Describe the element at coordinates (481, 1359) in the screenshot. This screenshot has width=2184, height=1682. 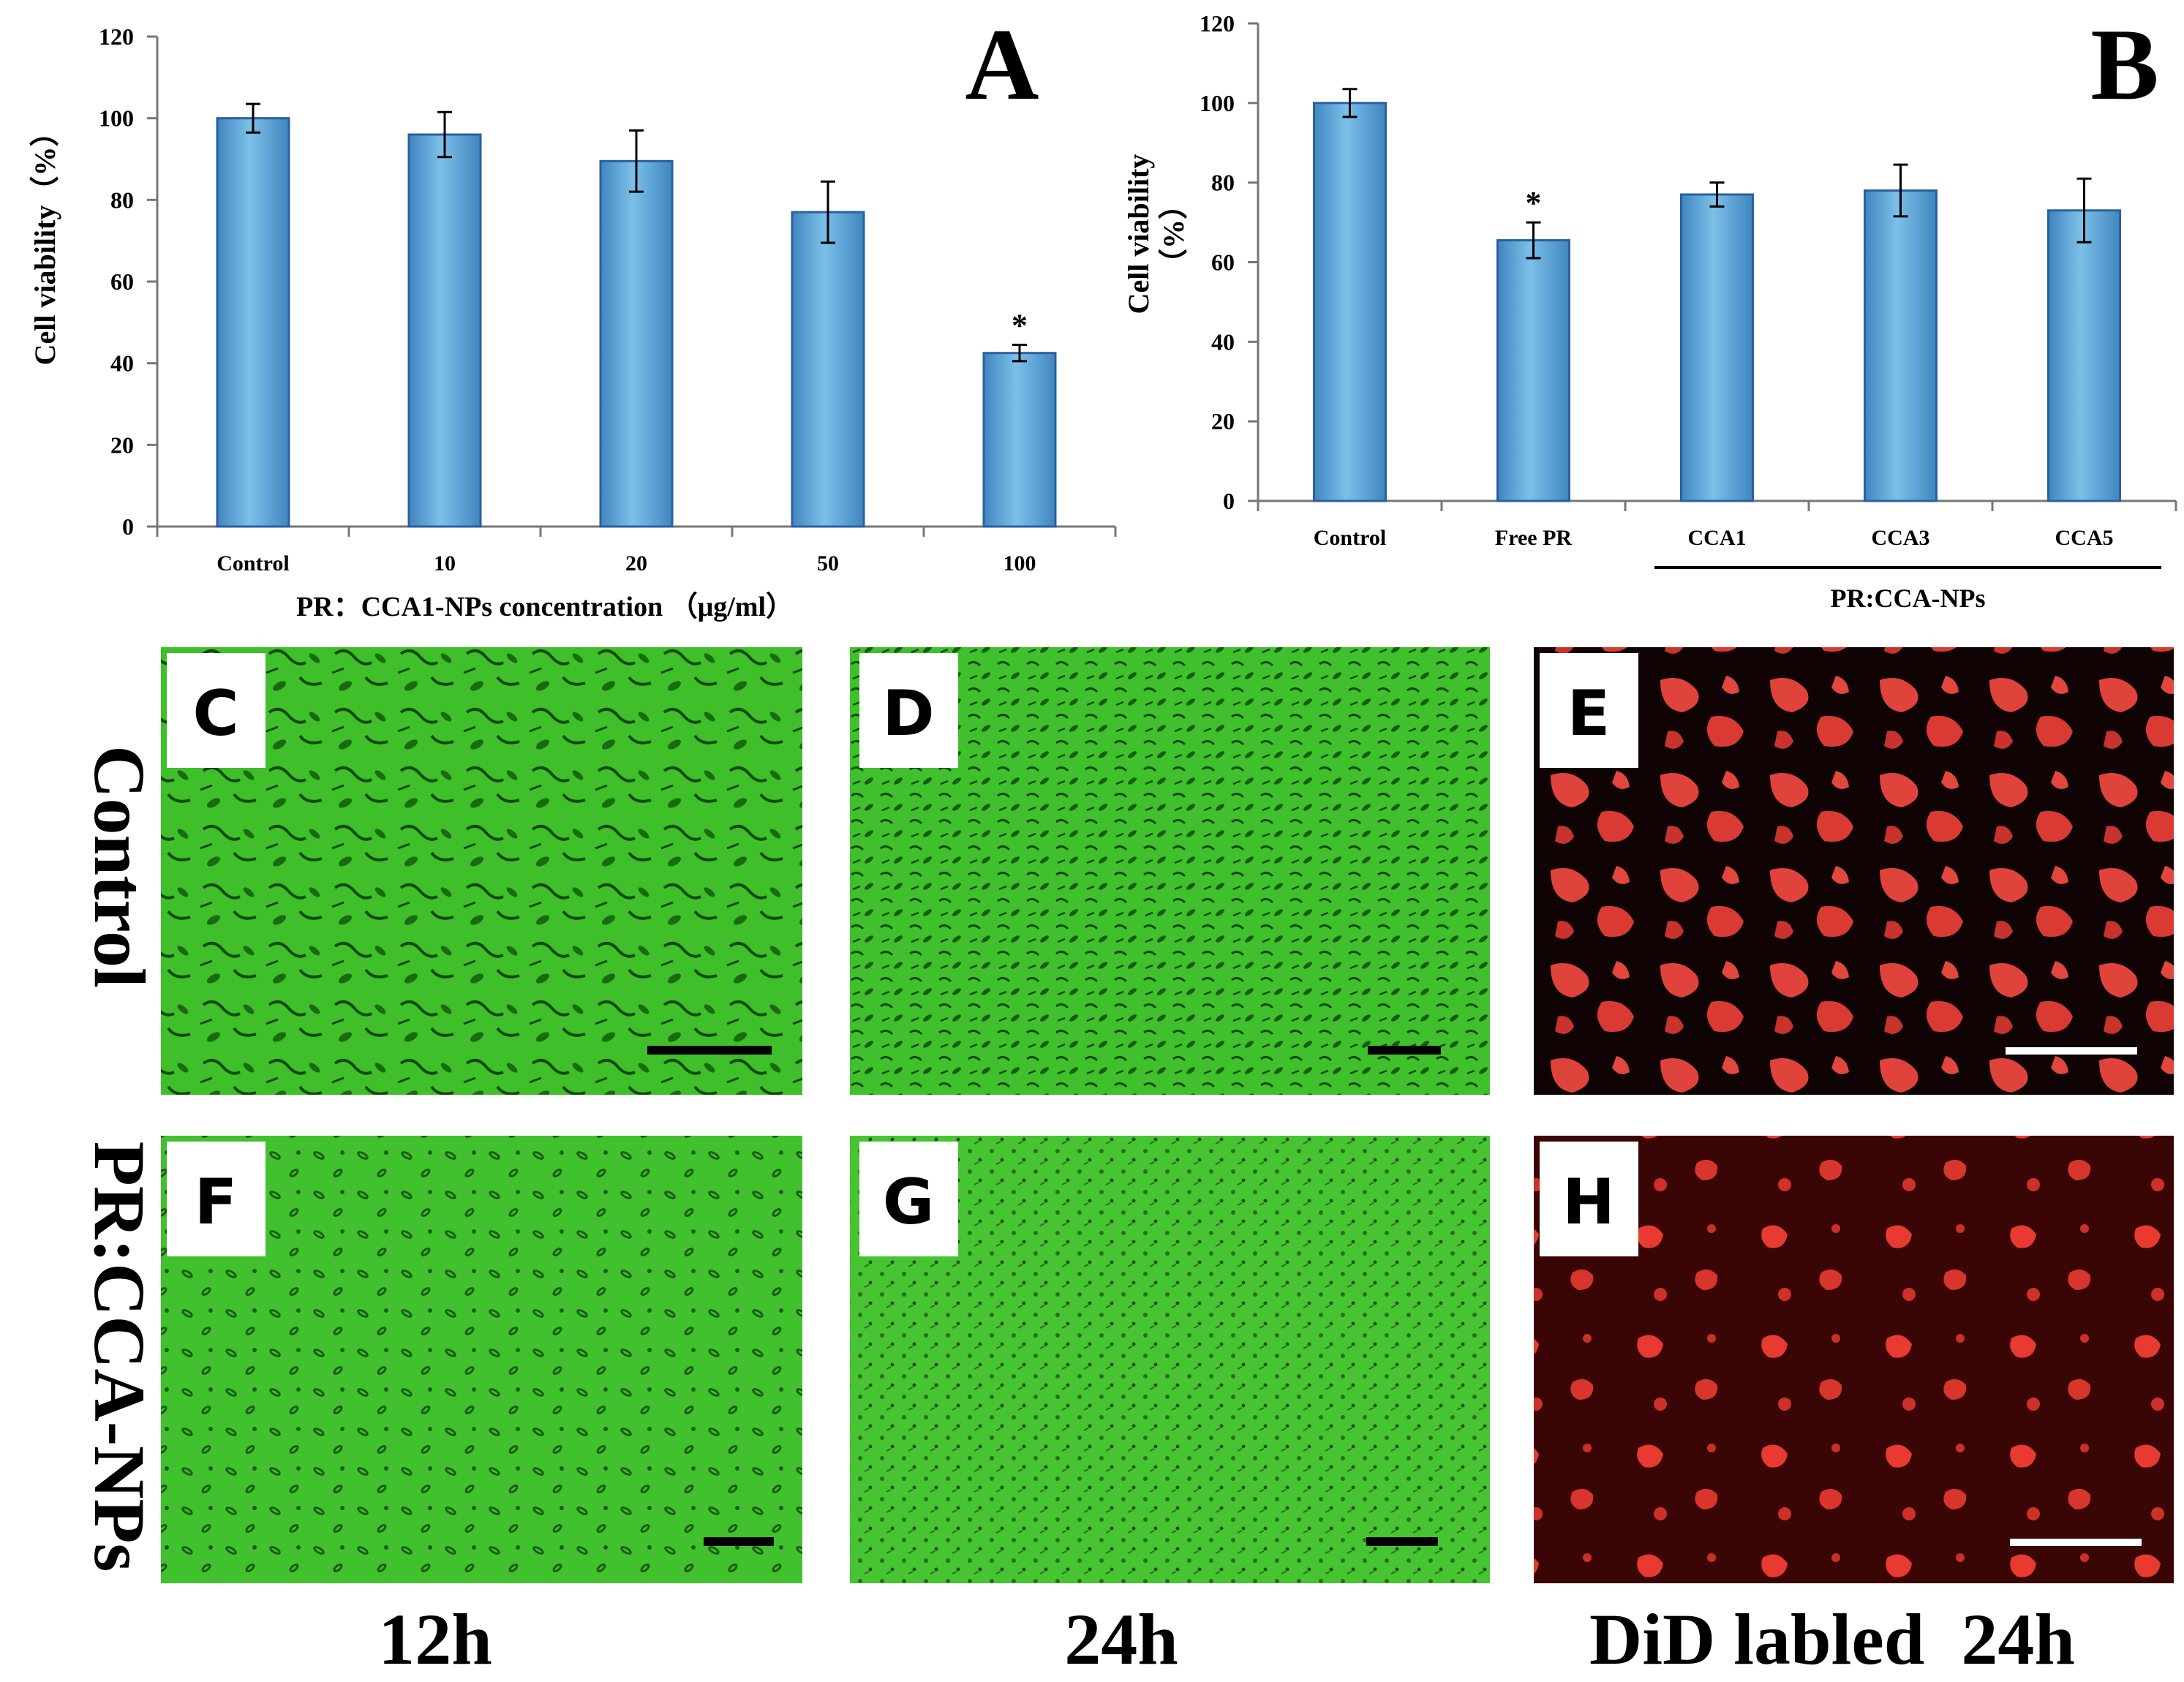
I see `micrograph-f` at that location.